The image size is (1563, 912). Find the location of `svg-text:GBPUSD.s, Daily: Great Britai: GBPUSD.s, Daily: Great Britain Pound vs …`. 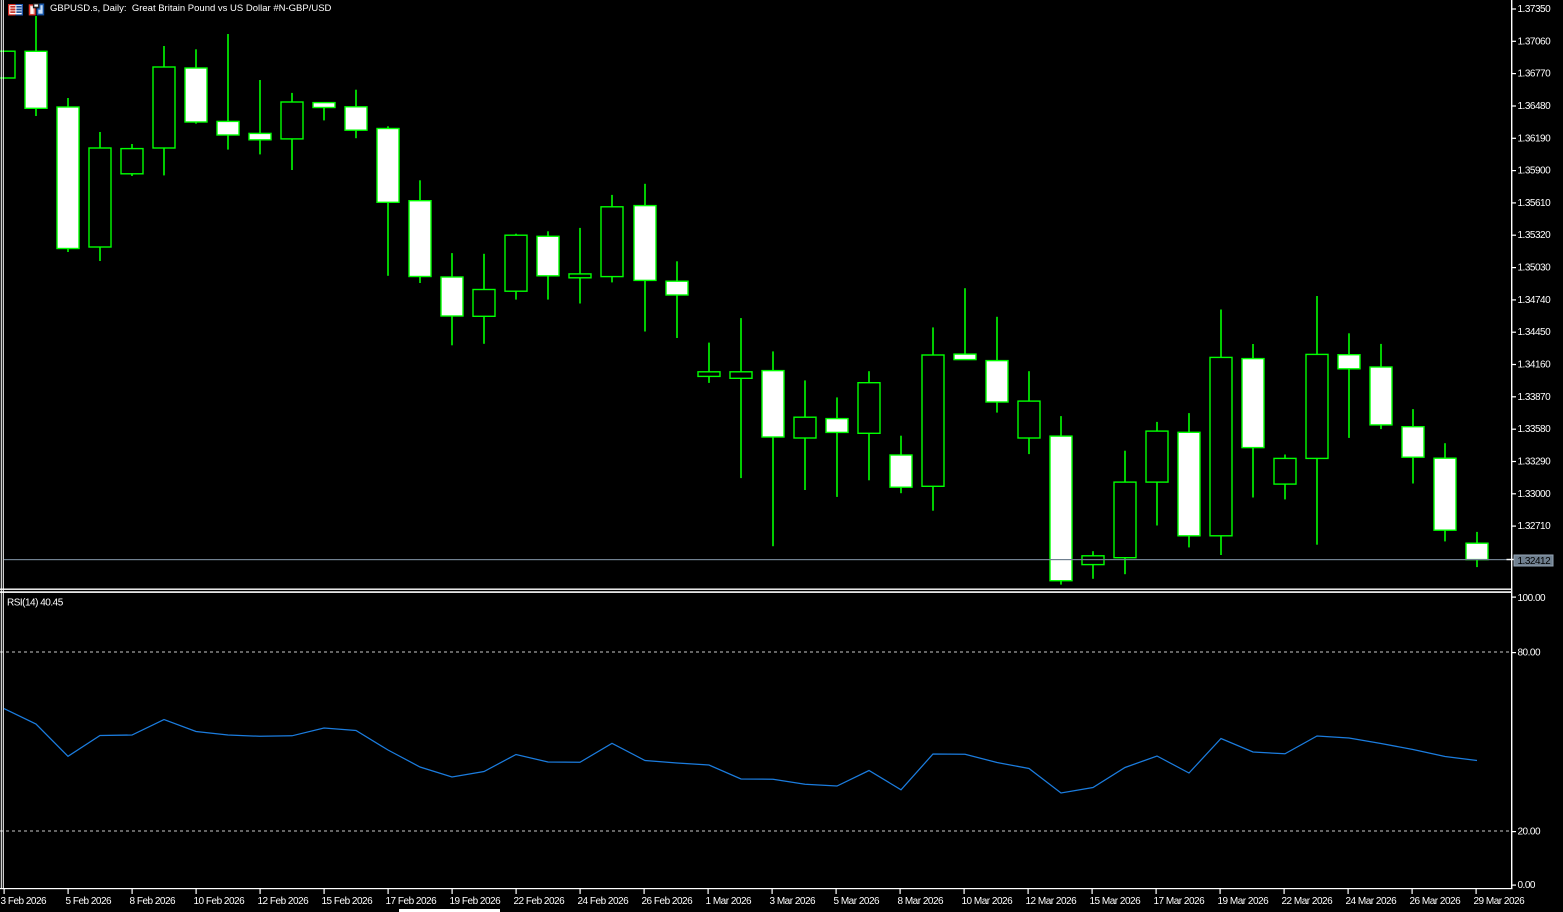

svg-text:GBPUSD.s, Daily: Great Britai: GBPUSD.s, Daily: Great Britain Pound vs … is located at coordinates (191, 8).